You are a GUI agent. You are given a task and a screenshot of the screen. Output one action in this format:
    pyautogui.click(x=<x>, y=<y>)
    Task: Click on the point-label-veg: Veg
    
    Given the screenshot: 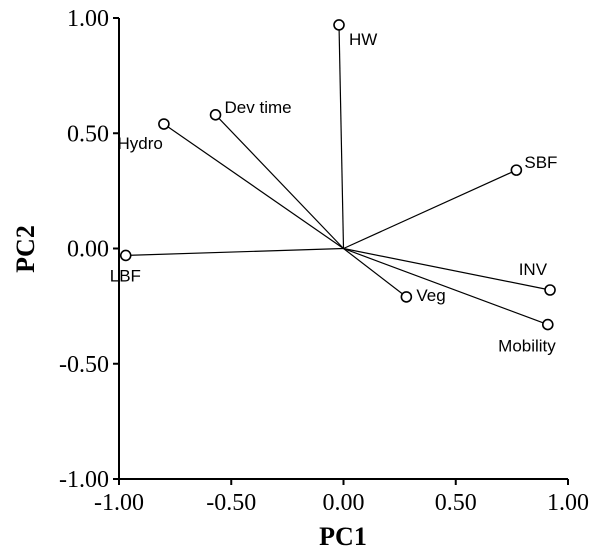 What is the action you would take?
    pyautogui.click(x=430, y=295)
    